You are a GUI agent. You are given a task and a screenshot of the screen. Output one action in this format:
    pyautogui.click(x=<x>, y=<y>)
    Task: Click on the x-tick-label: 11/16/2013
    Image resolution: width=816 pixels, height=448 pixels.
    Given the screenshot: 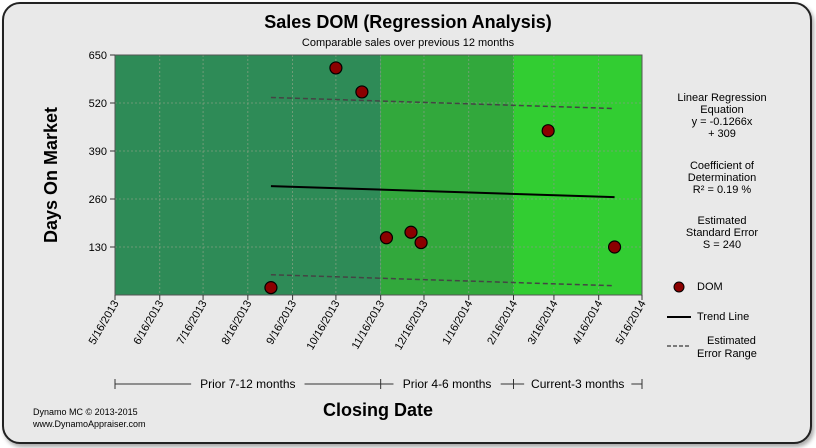 What is the action you would take?
    pyautogui.click(x=369, y=325)
    